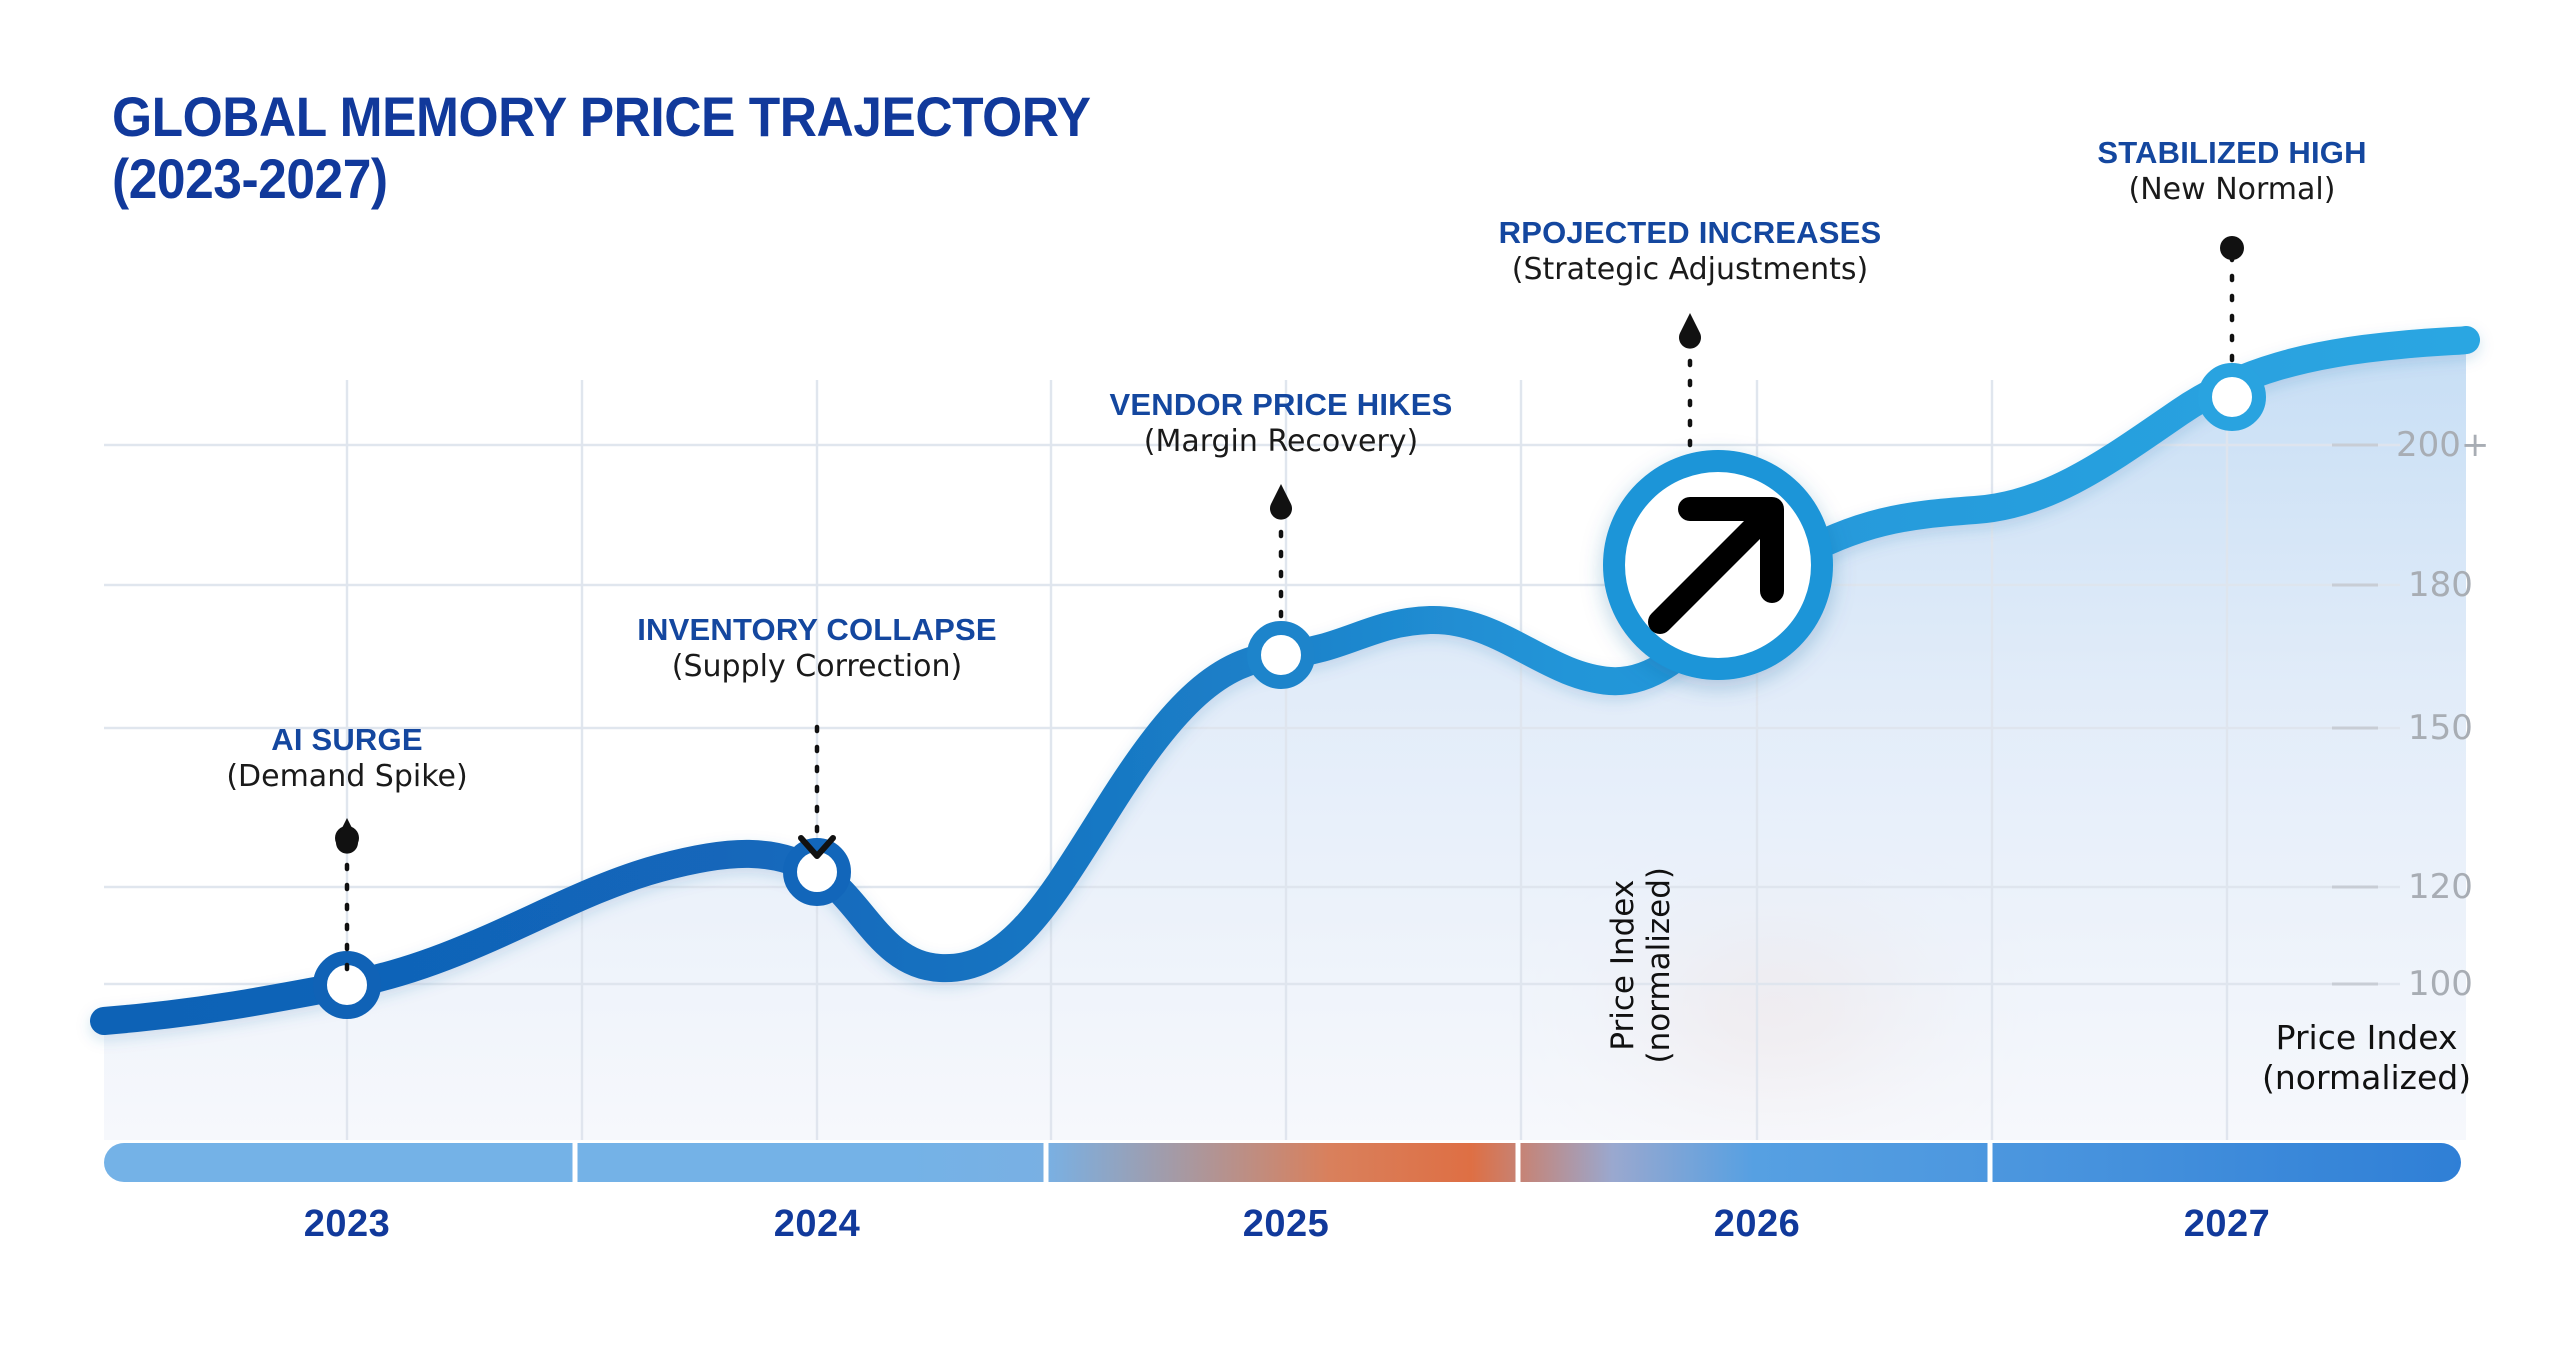 Image resolution: width=2560 pixels, height=1349 pixels. I want to click on axis-caption-vertical-line-2: (normalized), so click(1658, 965).